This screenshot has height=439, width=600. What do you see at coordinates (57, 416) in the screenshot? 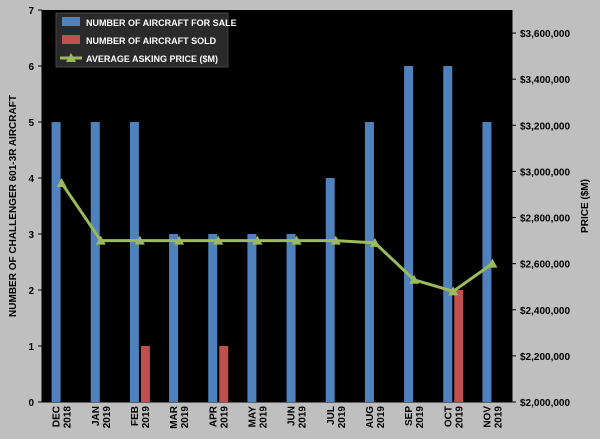
I see `x-tick-label-month: DEC` at bounding box center [57, 416].